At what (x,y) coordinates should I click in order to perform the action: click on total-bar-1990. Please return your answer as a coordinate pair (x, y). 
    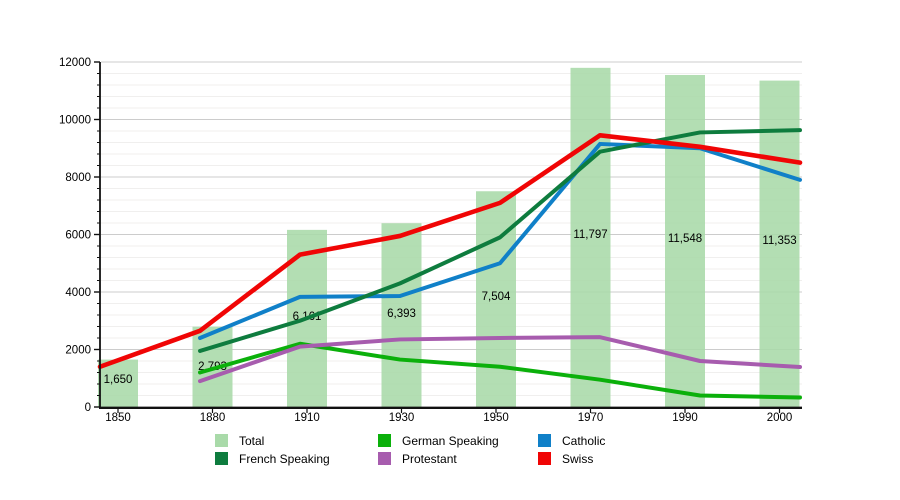
    Looking at the image, I should click on (685, 241).